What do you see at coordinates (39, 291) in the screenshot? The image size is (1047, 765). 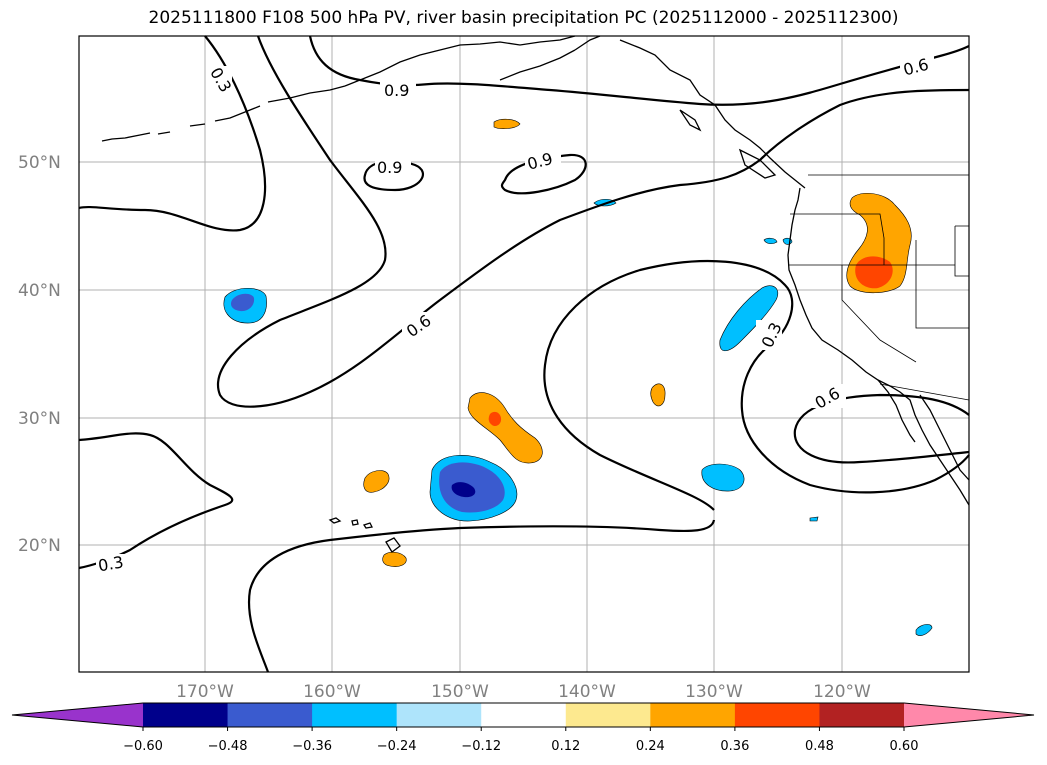 I see `lat-label: 40°N` at bounding box center [39, 291].